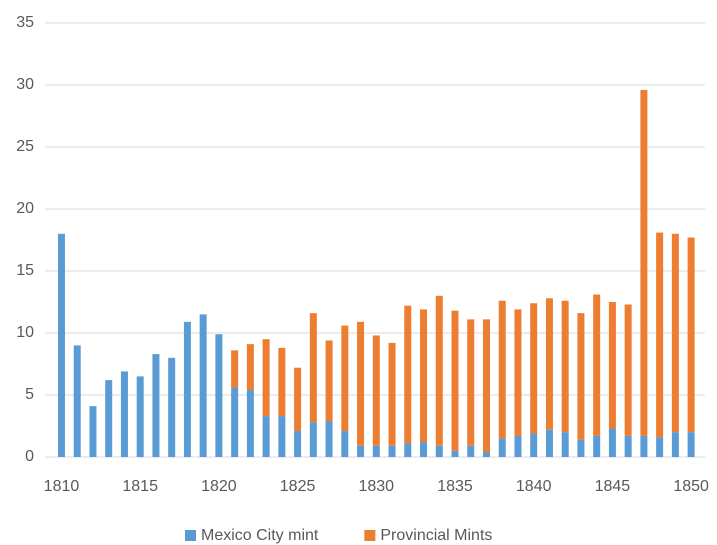 This screenshot has width=717, height=545. What do you see at coordinates (613, 486) in the screenshot?
I see `x-tick-label: 1845` at bounding box center [613, 486].